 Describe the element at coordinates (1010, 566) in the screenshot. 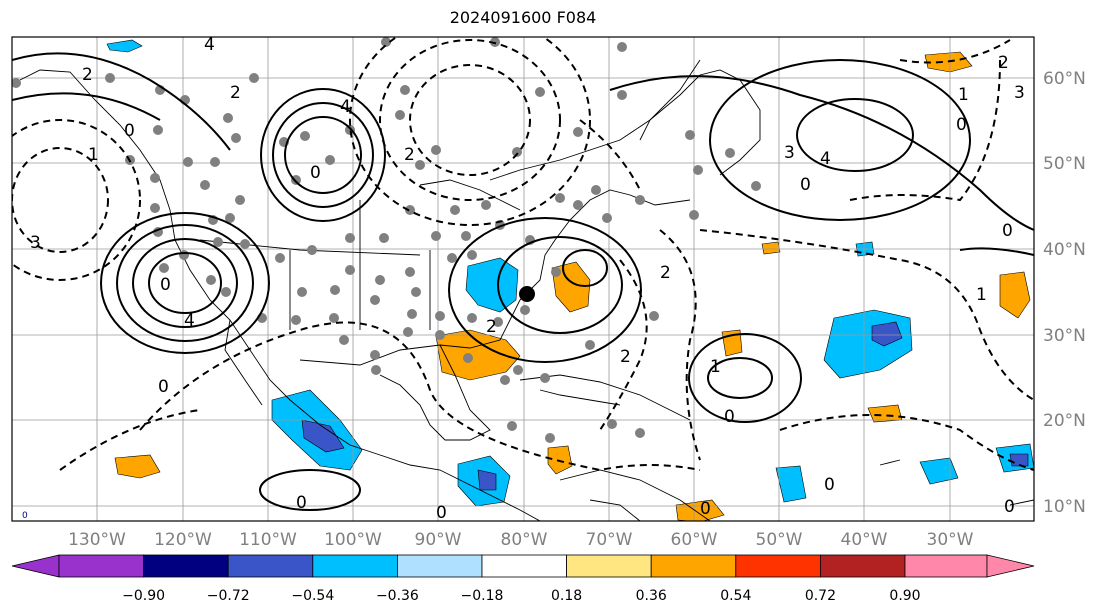

I see `colorbar-extend-high` at that location.